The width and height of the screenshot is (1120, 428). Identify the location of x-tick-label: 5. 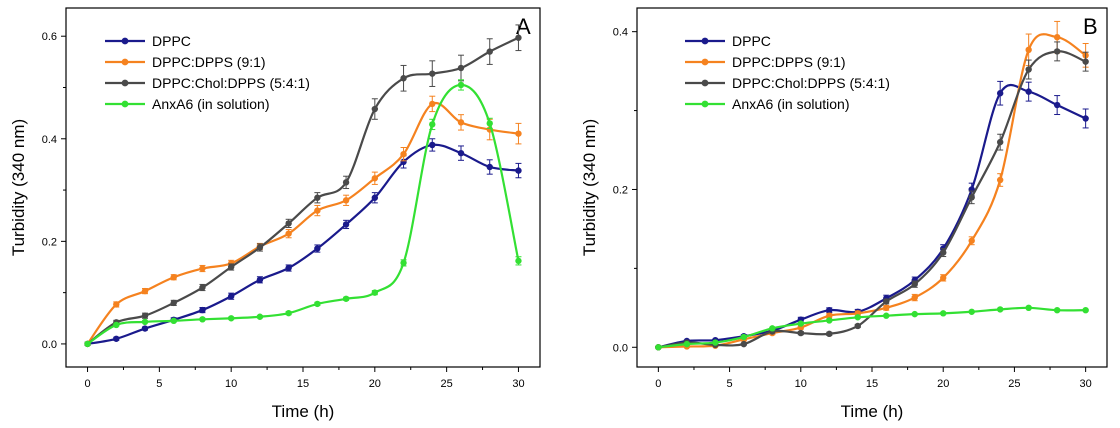
(159, 384).